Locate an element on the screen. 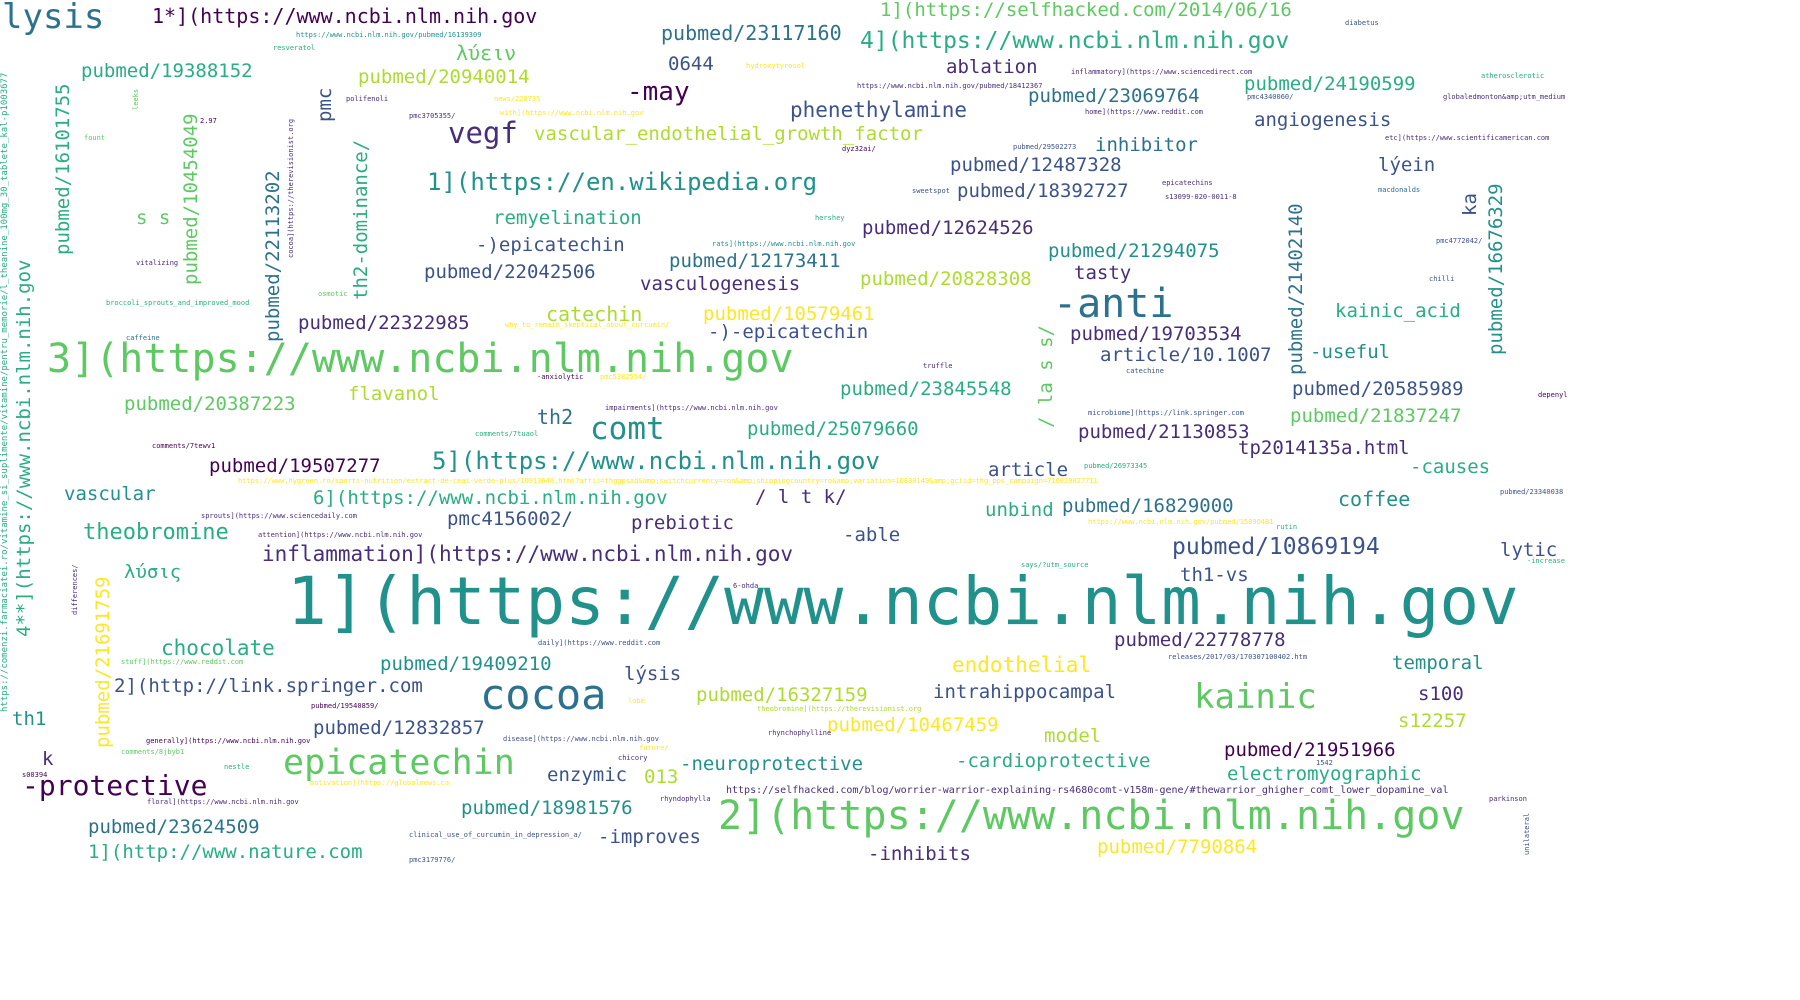 This screenshot has width=1800, height=1000. cloud-word-small: broccoli_sprouts_and_improved_mood is located at coordinates (178, 303).